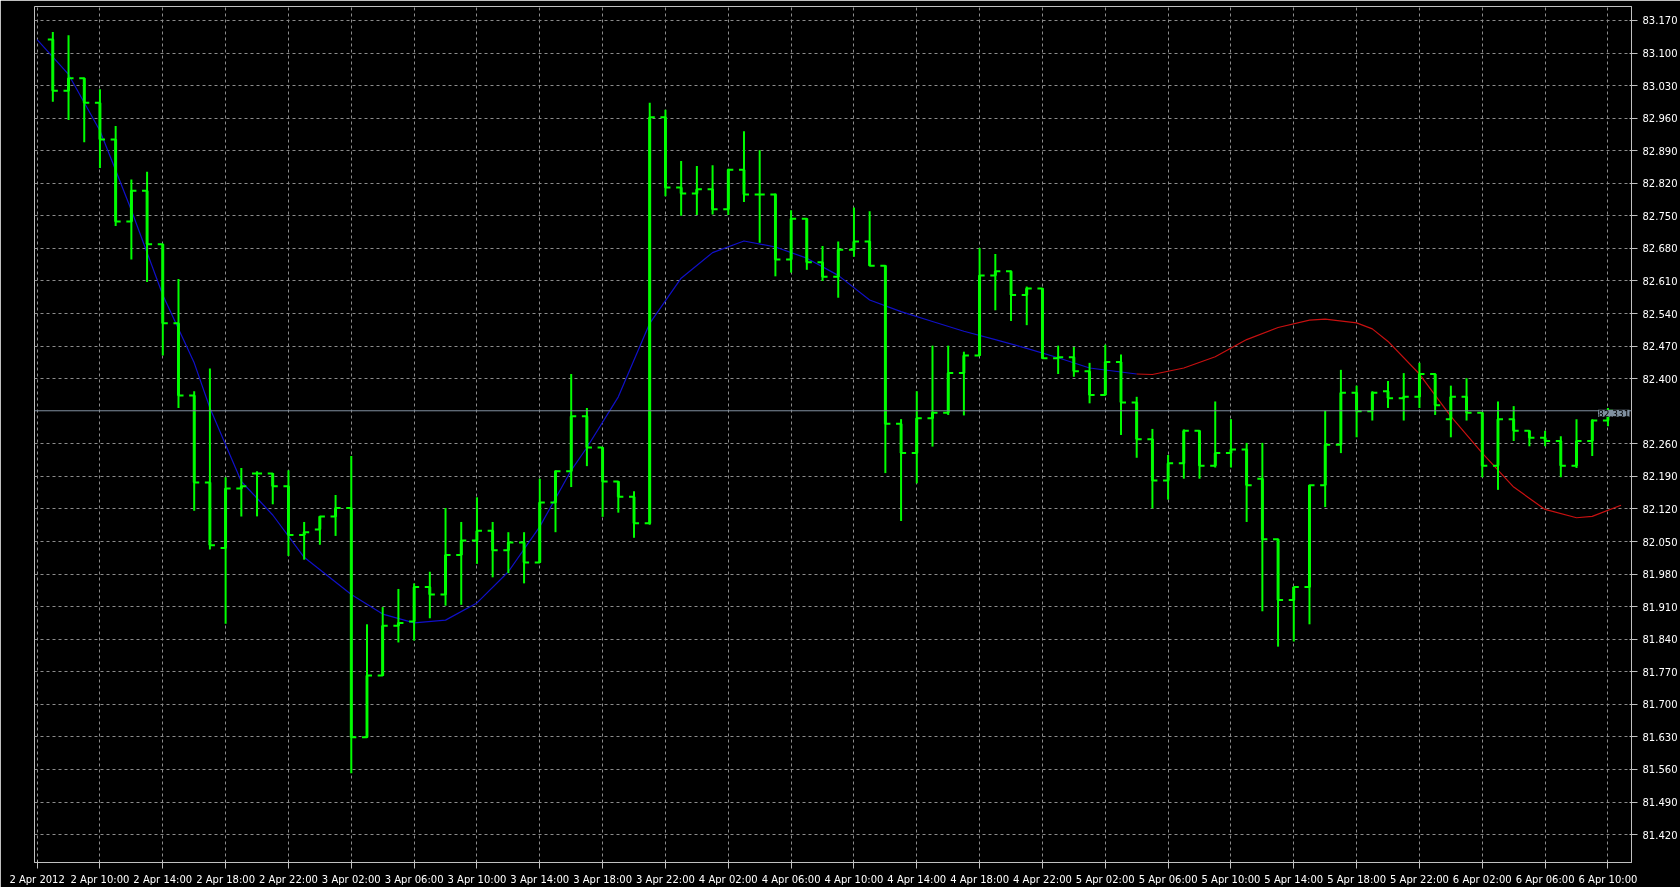 Image resolution: width=1680 pixels, height=887 pixels. Describe the element at coordinates (917, 879) in the screenshot. I see `x-tick-label: 4 Apr 14:00` at that location.